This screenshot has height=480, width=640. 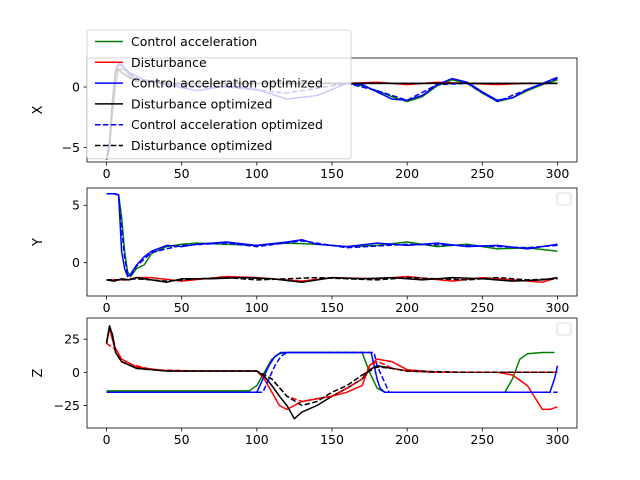 I want to click on y-tick-label: 25, so click(x=72, y=339).